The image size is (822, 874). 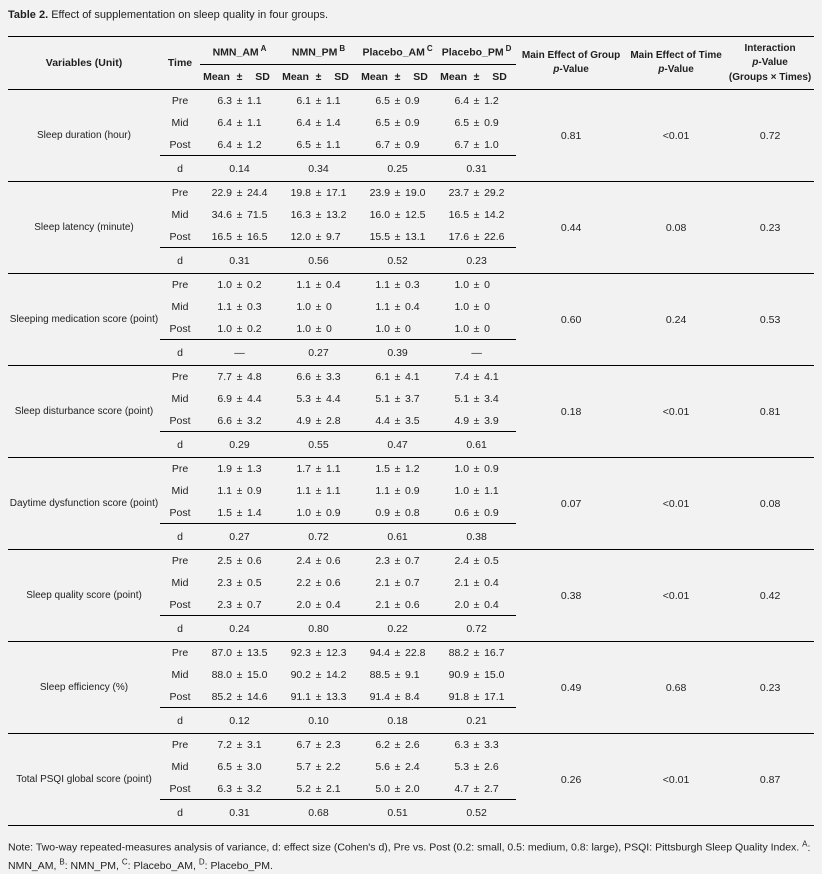 What do you see at coordinates (303, 788) in the screenshot?
I see `mean-cell: 5.2` at bounding box center [303, 788].